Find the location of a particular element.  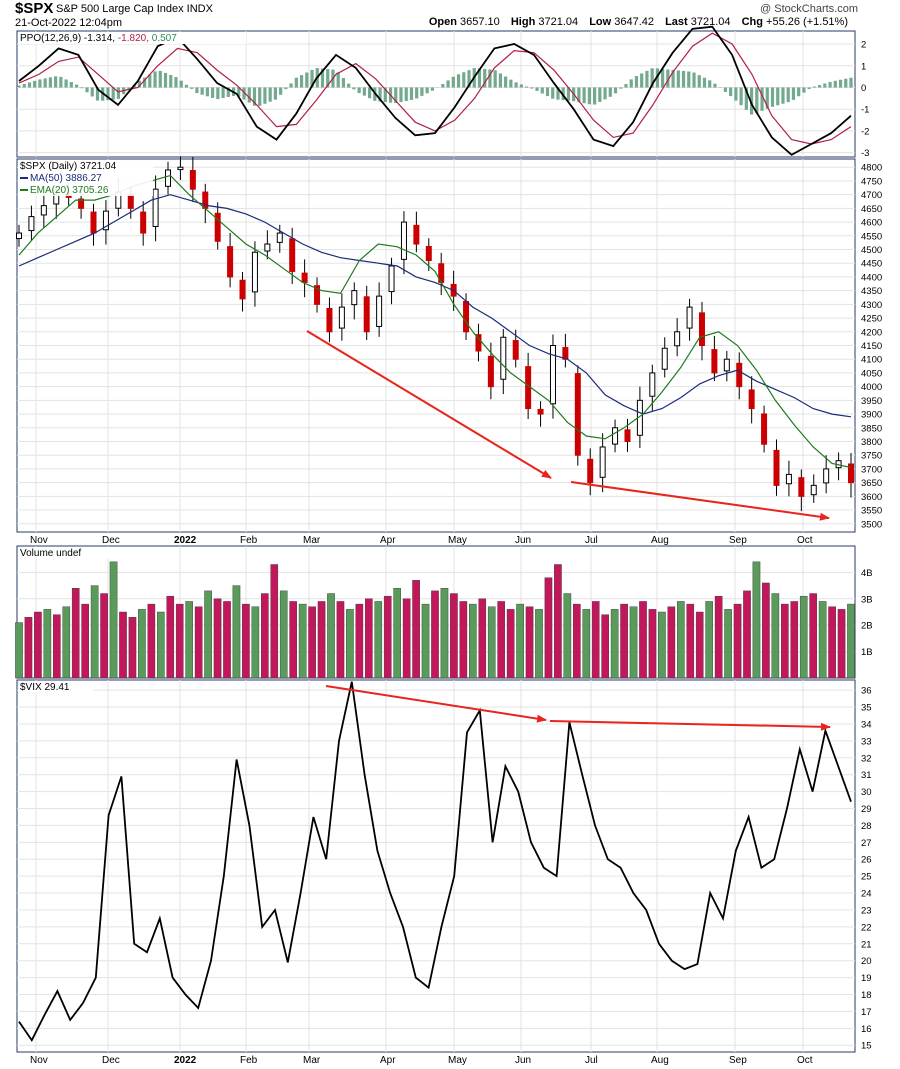

ticker-symbol: $SPX is located at coordinates (34, 8).